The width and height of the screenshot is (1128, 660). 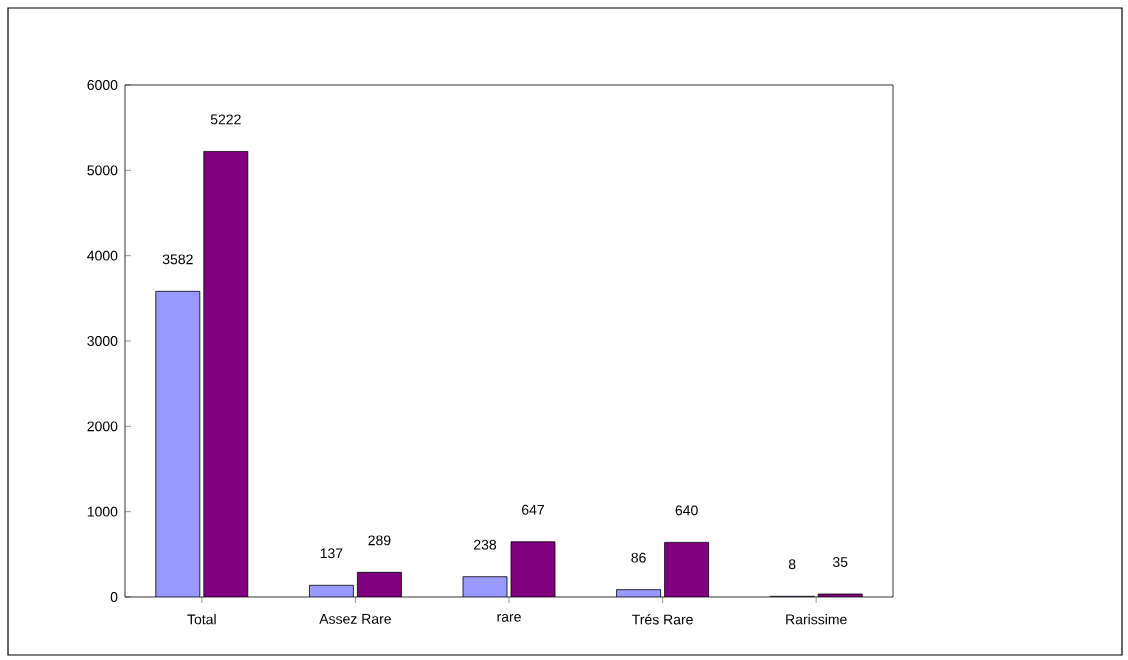 What do you see at coordinates (178, 443) in the screenshot?
I see `bar` at bounding box center [178, 443].